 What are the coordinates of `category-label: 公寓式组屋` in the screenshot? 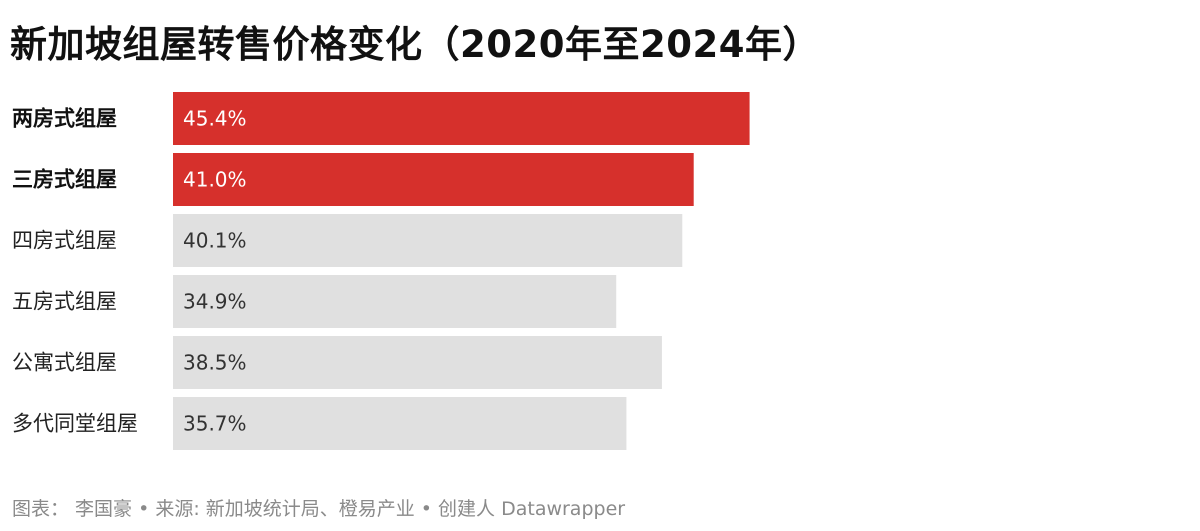 It's located at (64, 363).